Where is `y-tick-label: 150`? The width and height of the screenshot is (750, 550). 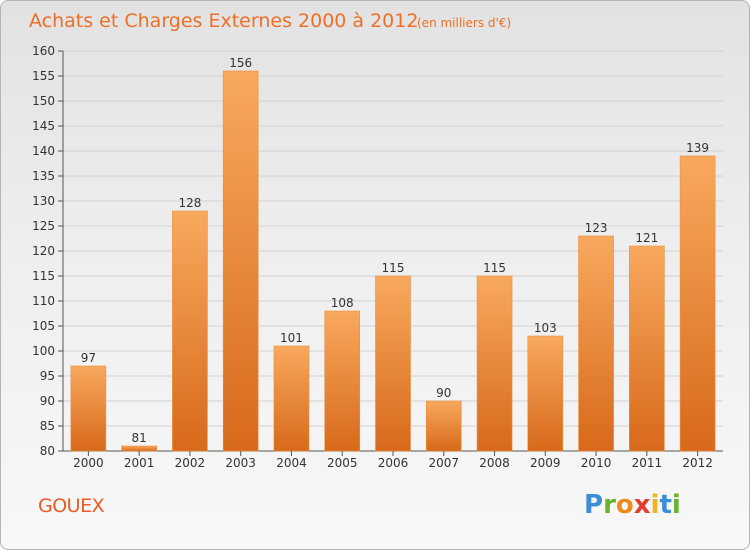
y-tick-label: 150 is located at coordinates (43, 101).